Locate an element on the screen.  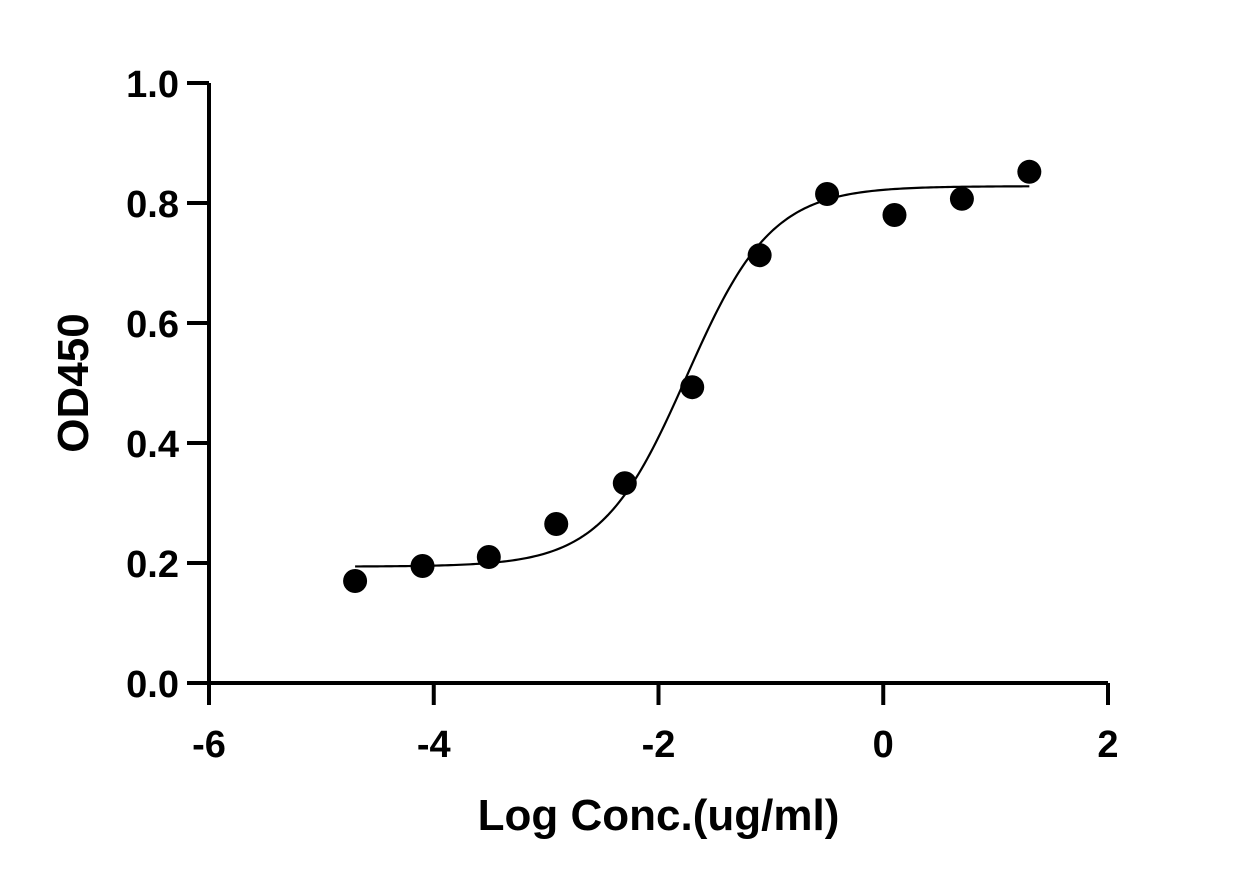
y-tick-label: 0.2 is located at coordinates (152, 565).